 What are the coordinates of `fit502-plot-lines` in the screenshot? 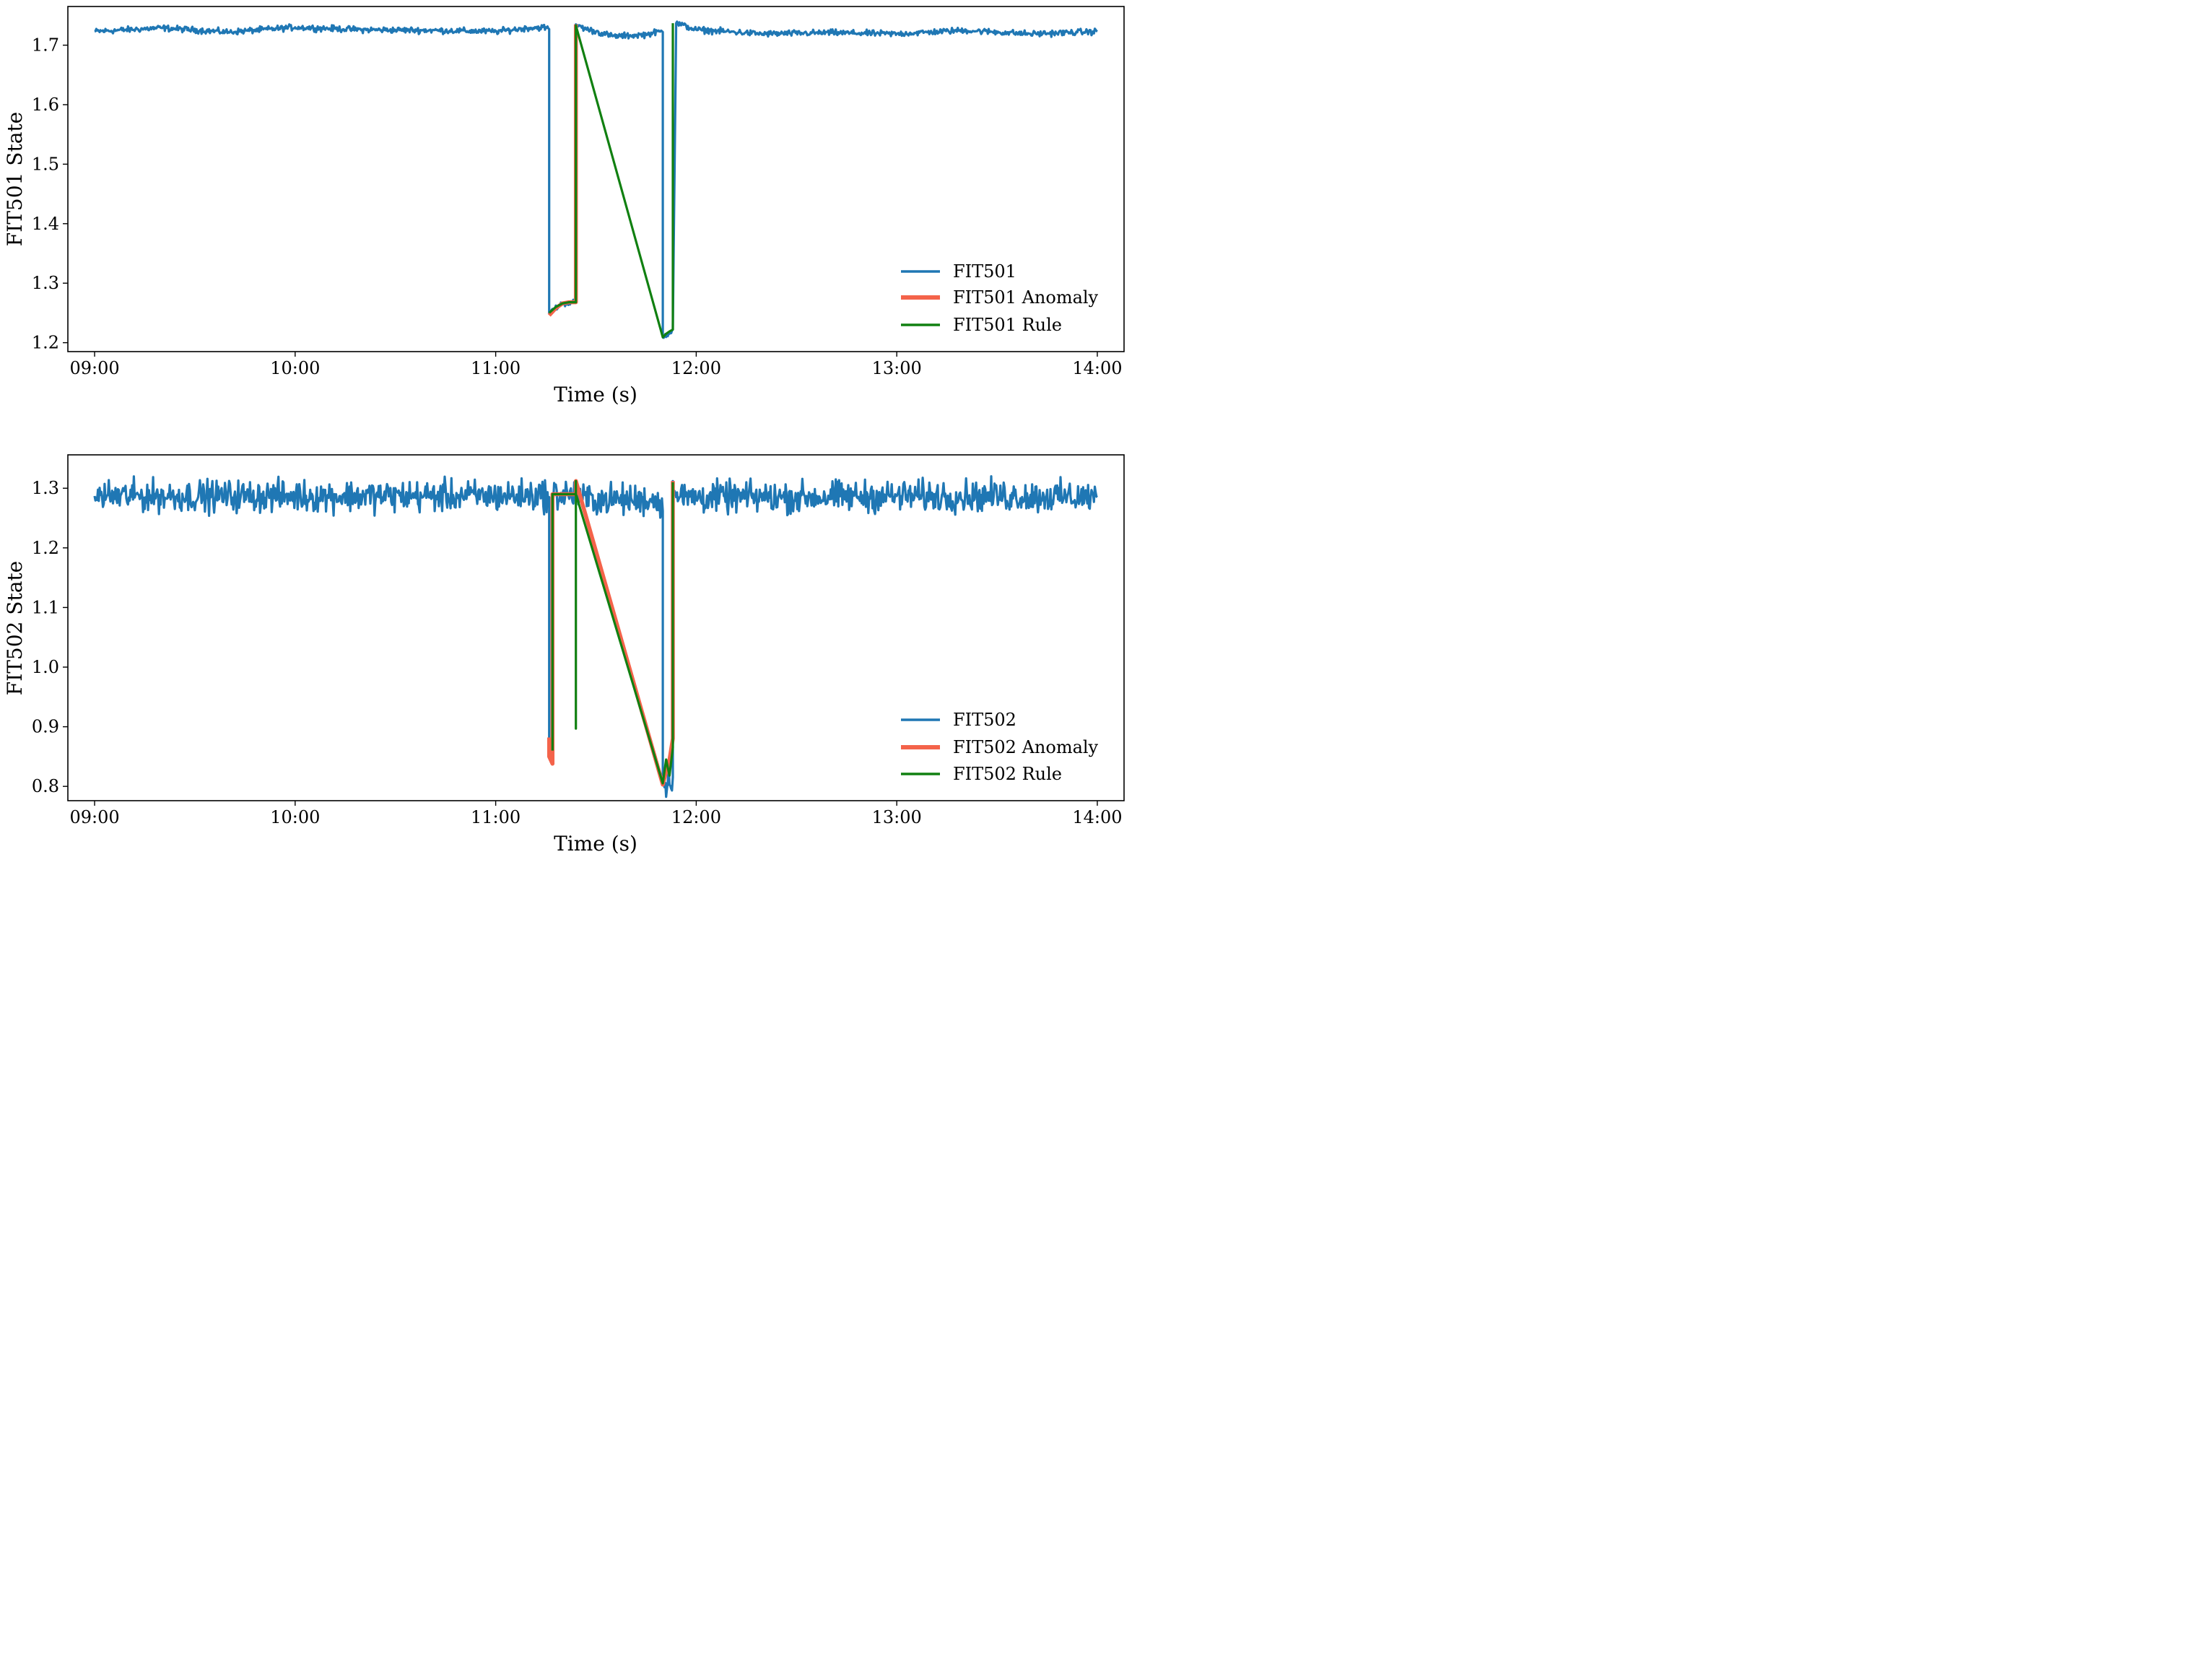 It's located at (595, 637).